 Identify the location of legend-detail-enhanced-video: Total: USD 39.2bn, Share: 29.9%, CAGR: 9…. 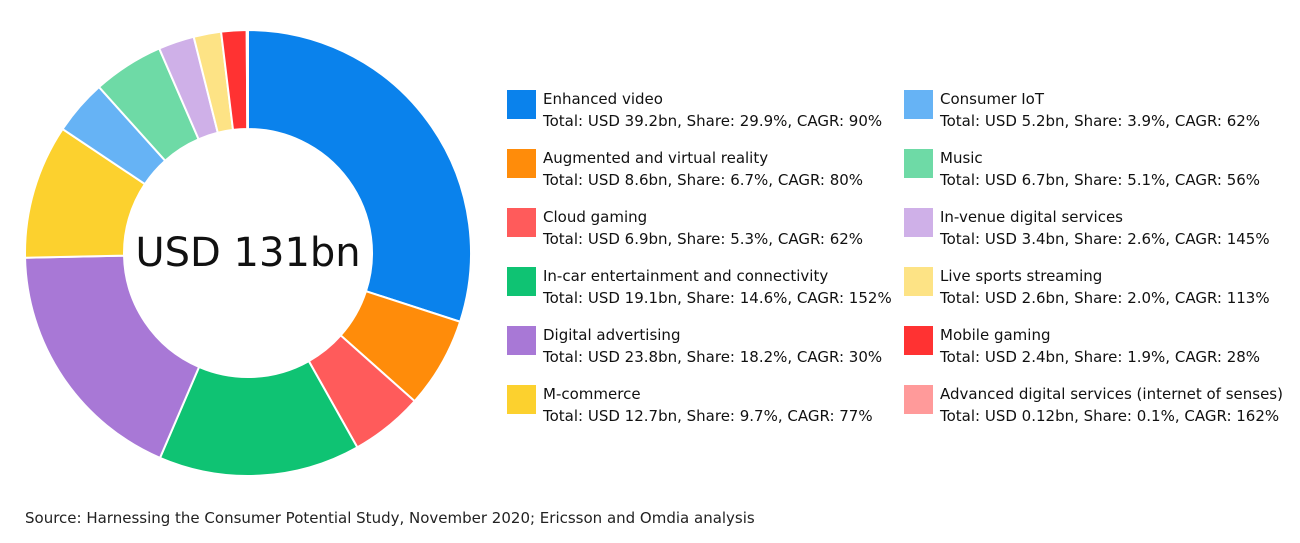
(713, 121).